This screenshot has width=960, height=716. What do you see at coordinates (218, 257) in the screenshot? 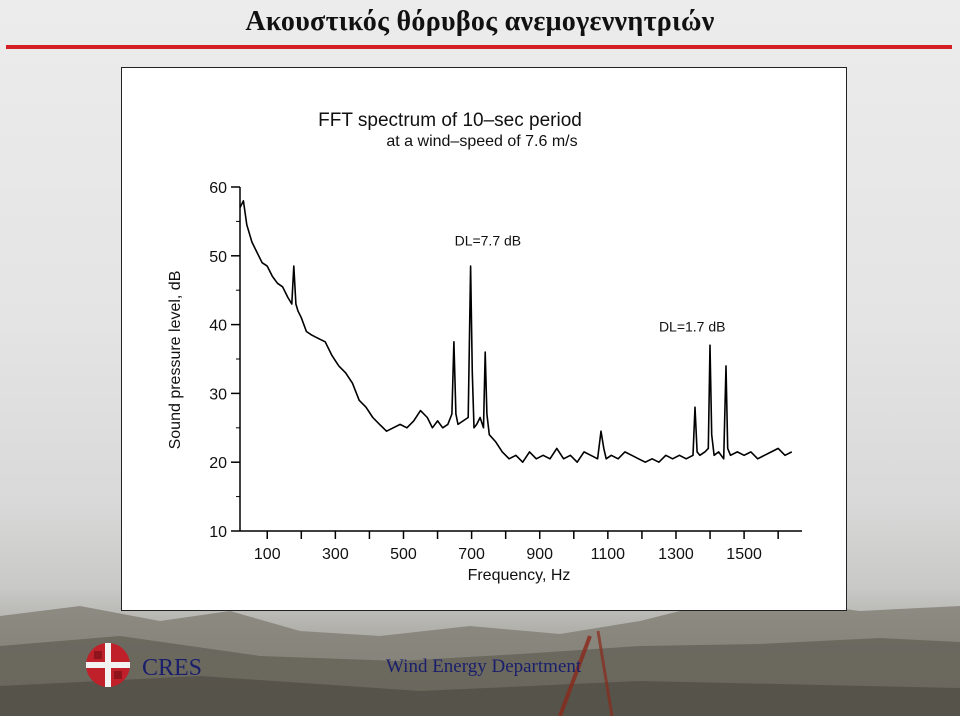
I see `y-tick-label: 50` at bounding box center [218, 257].